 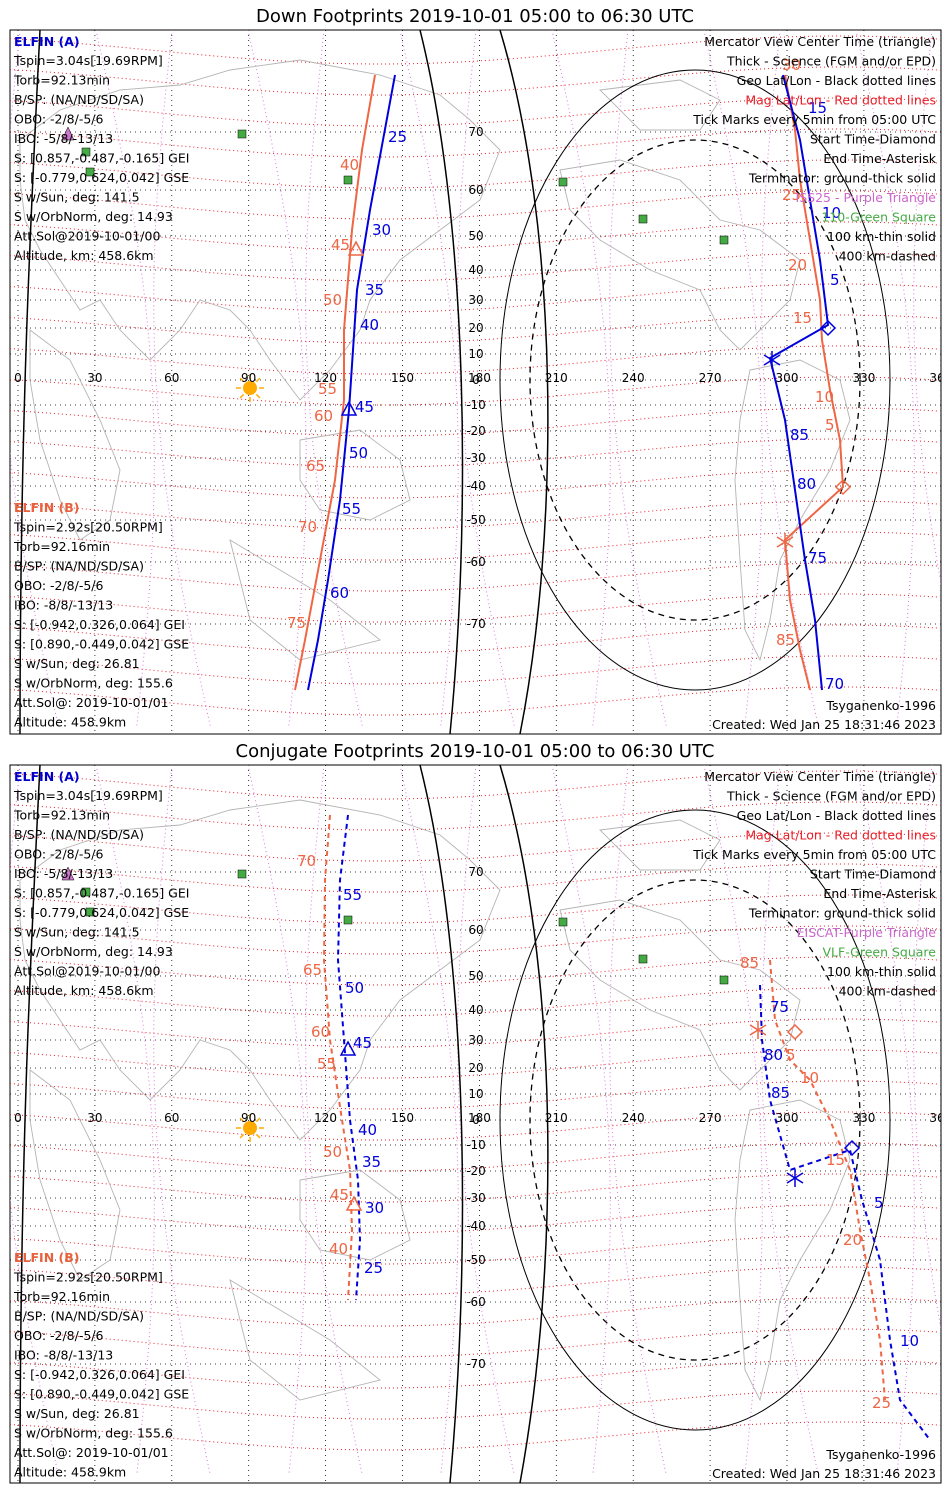 I want to click on legend-line: Terminator: ground-thick solid, so click(x=842, y=913).